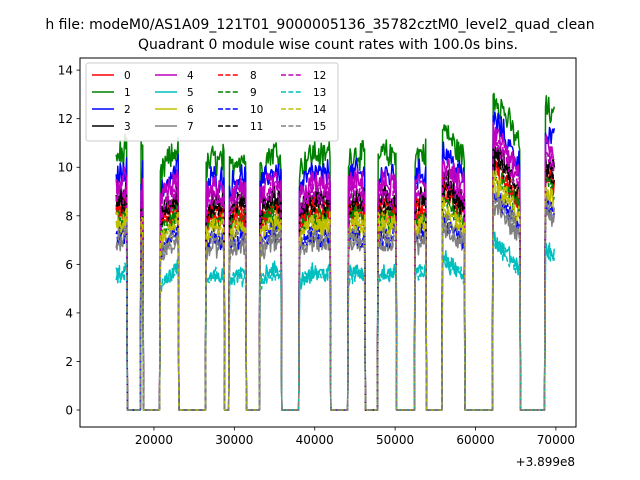 The height and width of the screenshot is (480, 640). I want to click on legend-entry-label: 14, so click(320, 110).